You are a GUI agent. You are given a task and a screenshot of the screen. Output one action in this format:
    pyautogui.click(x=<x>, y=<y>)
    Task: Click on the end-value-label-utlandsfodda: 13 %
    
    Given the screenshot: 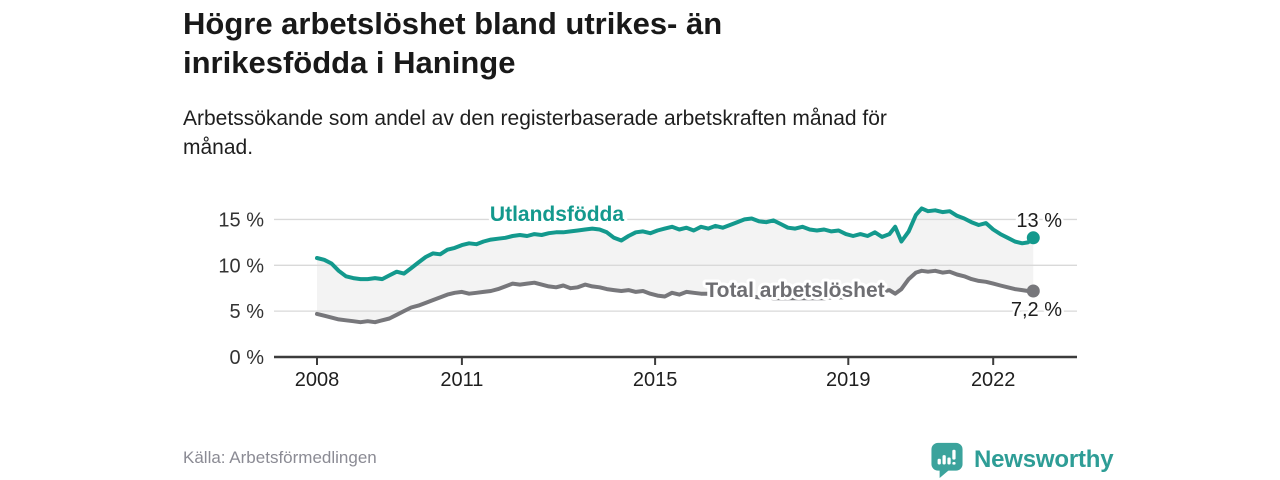 What is the action you would take?
    pyautogui.click(x=1039, y=221)
    